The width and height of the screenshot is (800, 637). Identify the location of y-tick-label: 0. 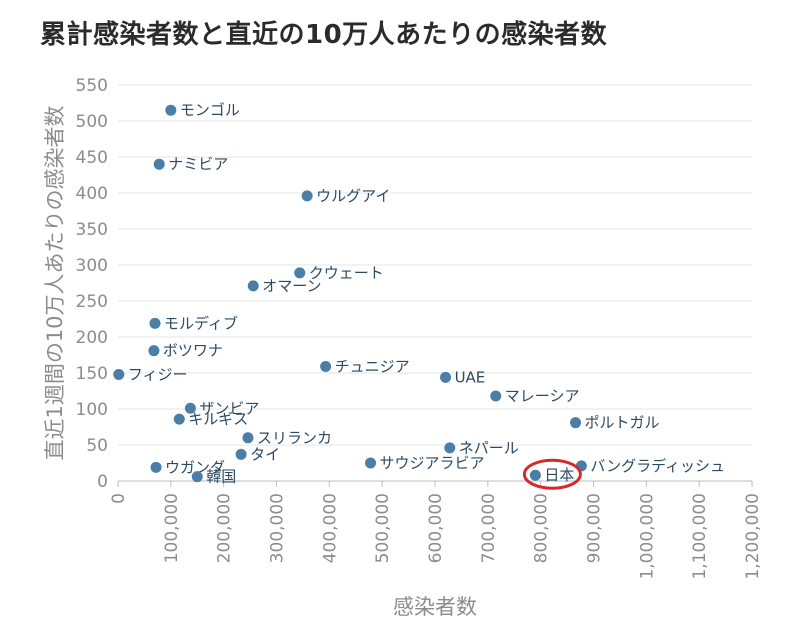
(102, 482).